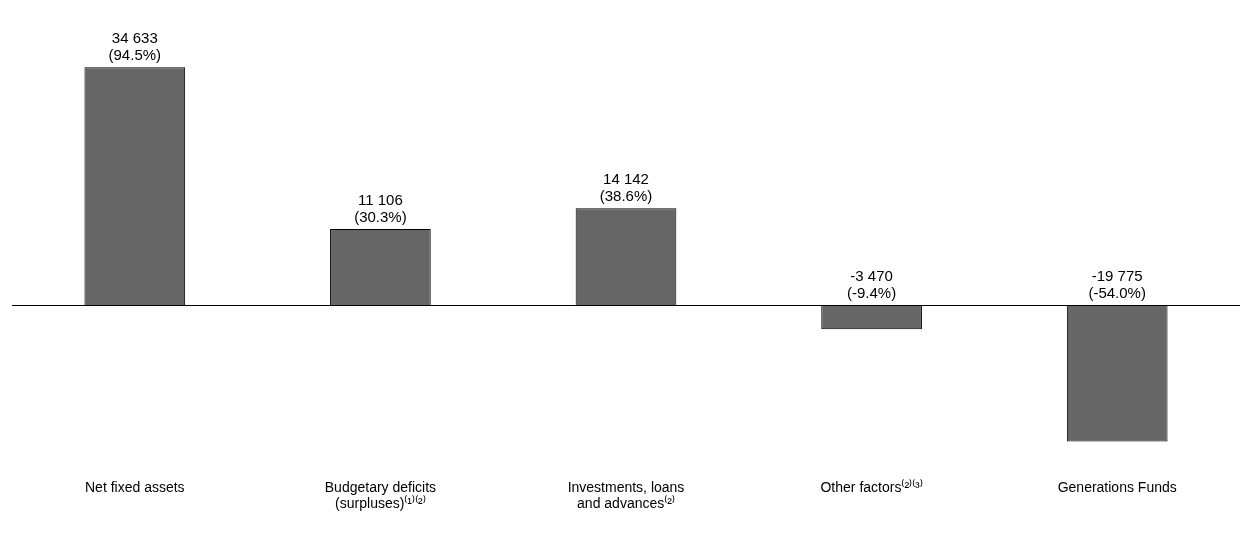 This screenshot has width=1252, height=559. What do you see at coordinates (1117, 486) in the screenshot?
I see `x-tick-label: Generations Funds` at bounding box center [1117, 486].